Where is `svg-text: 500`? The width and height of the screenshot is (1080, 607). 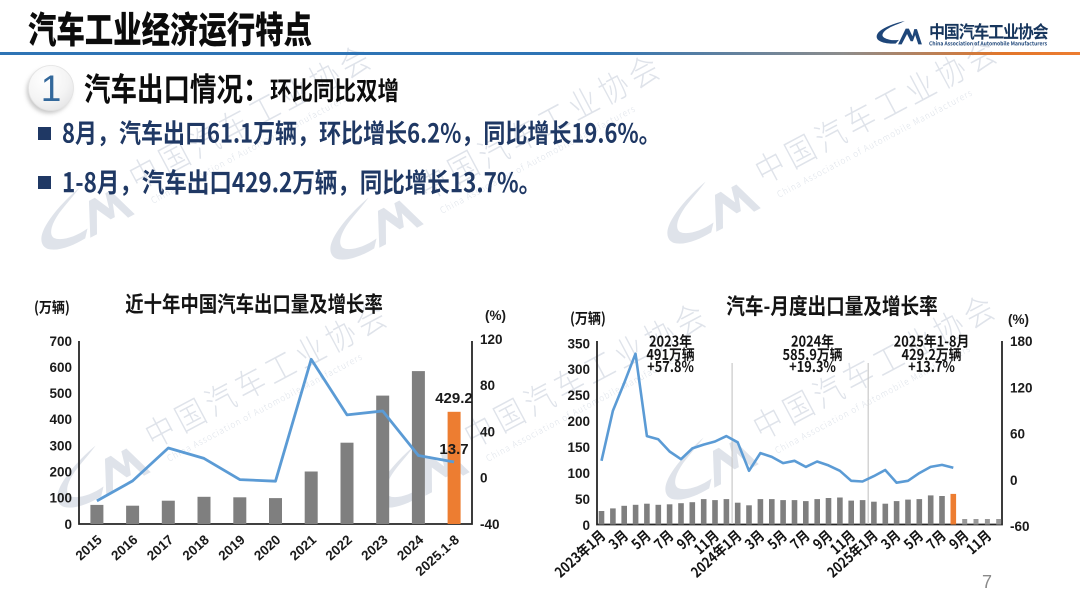
svg-text: 500 is located at coordinates (60, 393).